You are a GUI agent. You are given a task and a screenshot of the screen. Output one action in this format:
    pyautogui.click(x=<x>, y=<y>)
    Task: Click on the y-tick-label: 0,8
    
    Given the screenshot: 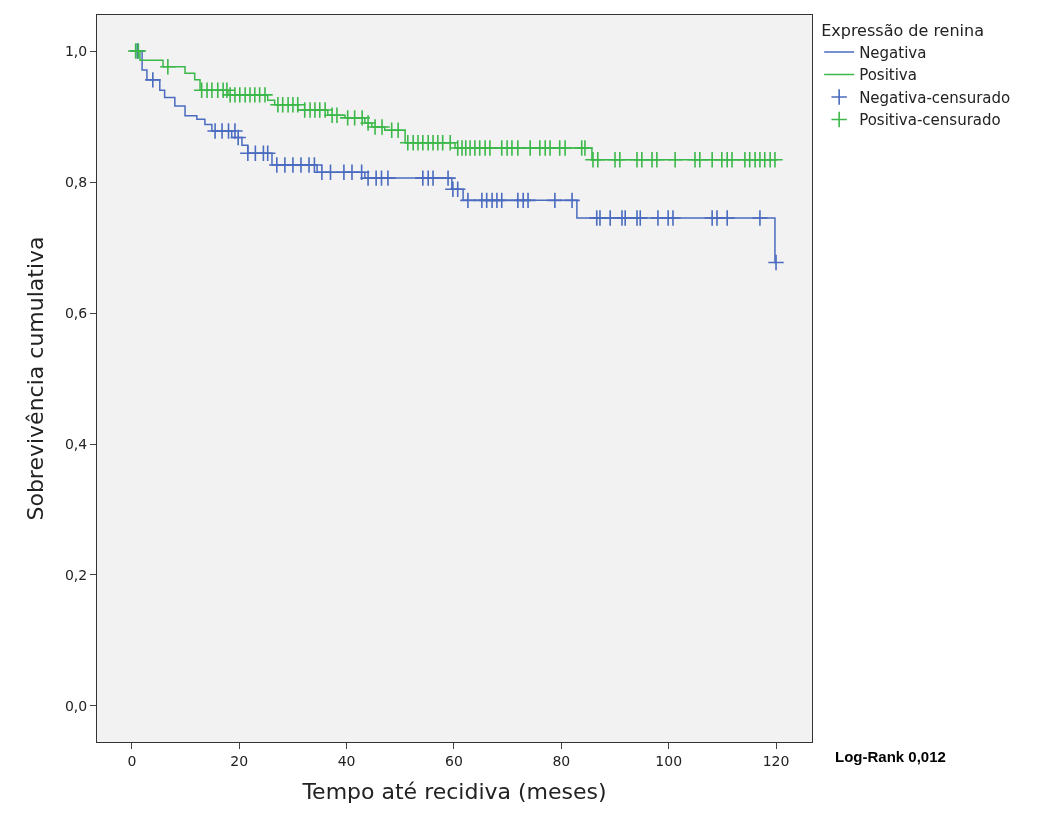 What is the action you would take?
    pyautogui.click(x=76, y=181)
    